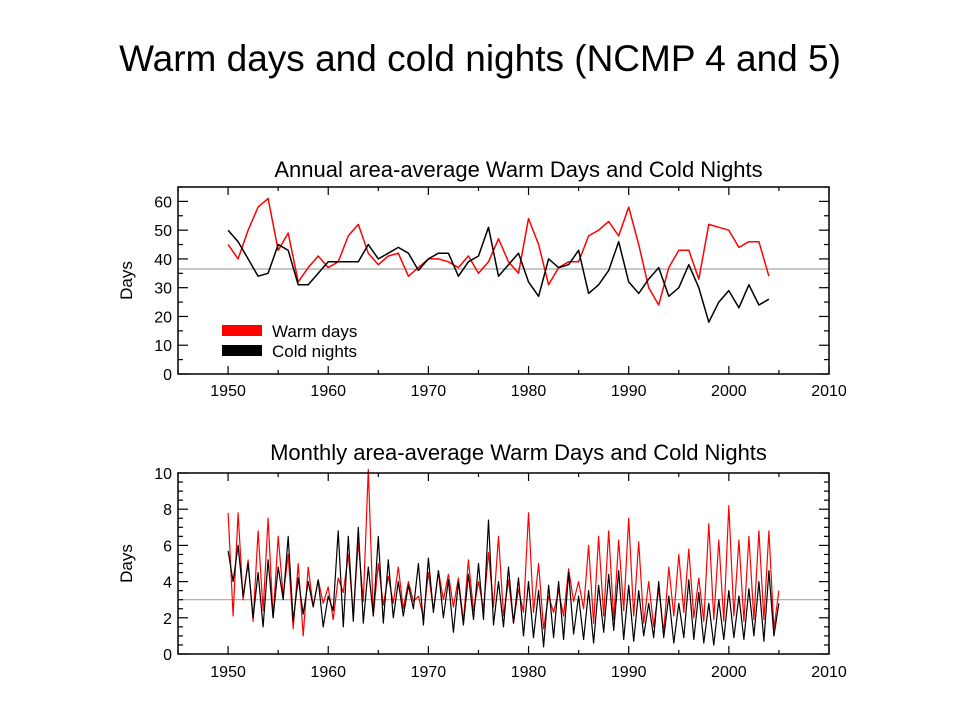  Describe the element at coordinates (163, 289) in the screenshot. I see `y-tick-label: 30` at that location.